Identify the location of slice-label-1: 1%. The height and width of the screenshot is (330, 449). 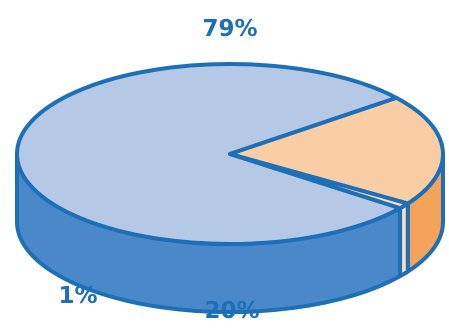
(77, 296).